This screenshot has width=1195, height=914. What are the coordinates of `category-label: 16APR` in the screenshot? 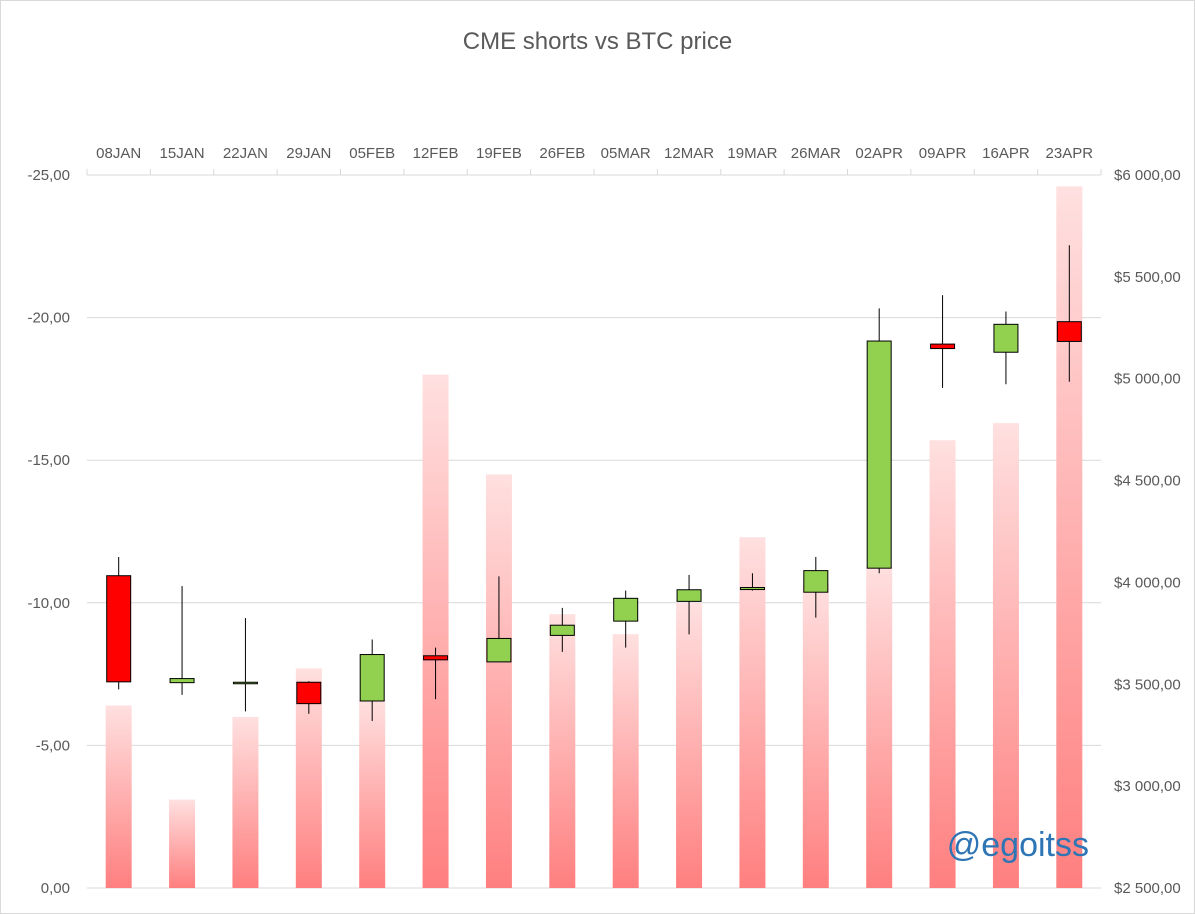 It's located at (1006, 153).